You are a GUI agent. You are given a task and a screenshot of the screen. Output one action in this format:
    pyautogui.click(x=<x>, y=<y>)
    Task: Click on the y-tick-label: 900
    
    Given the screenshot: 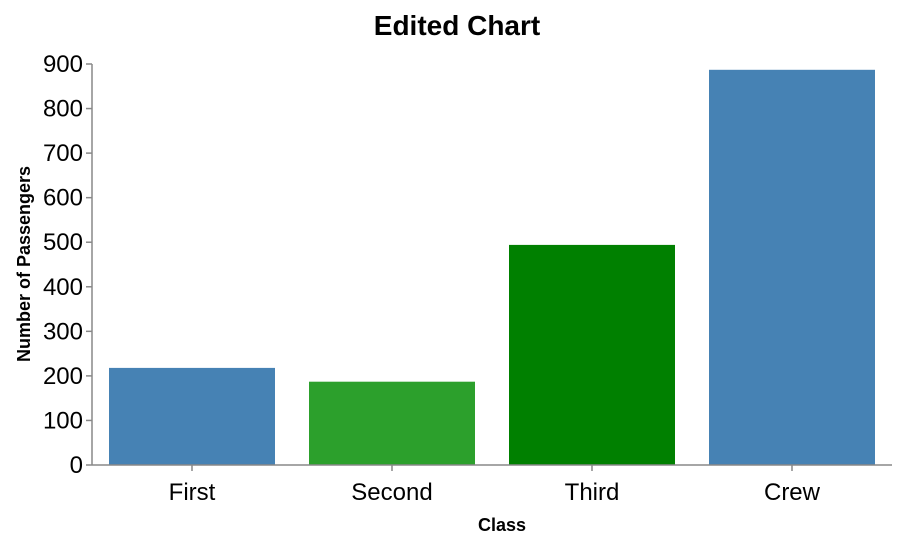 What is the action you would take?
    pyautogui.click(x=63, y=64)
    